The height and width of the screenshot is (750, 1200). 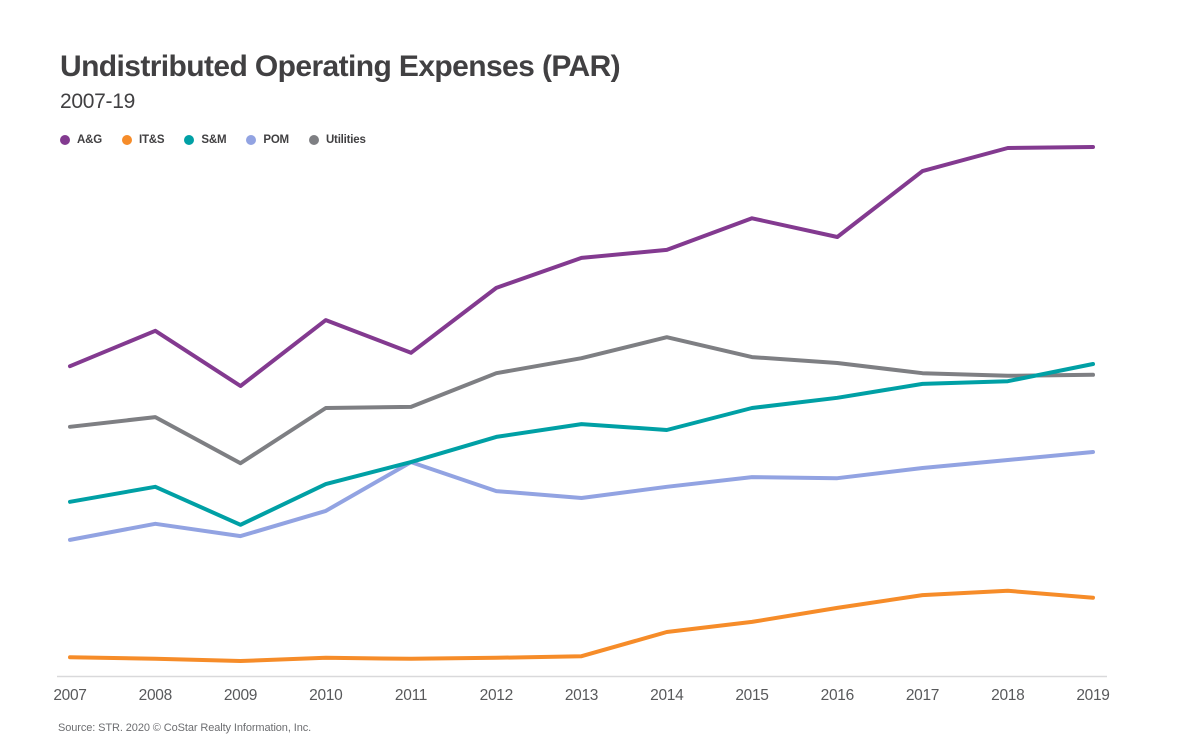 What do you see at coordinates (313, 140) in the screenshot?
I see `legend-dot-utilities` at bounding box center [313, 140].